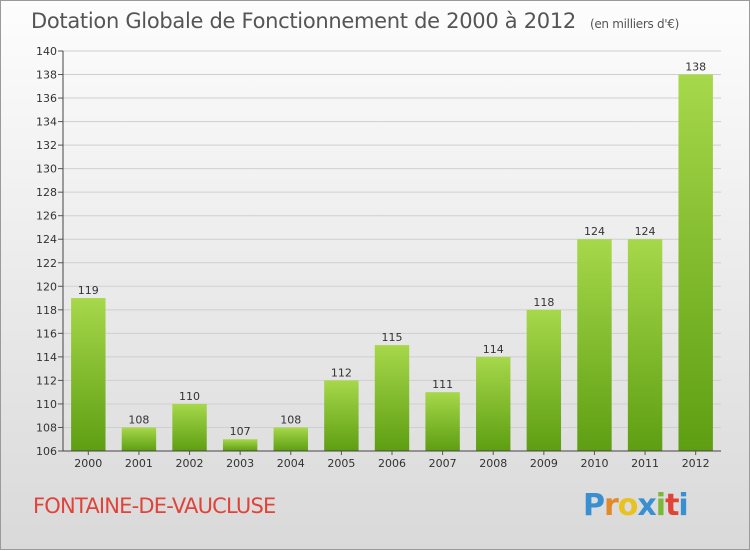 This screenshot has height=551, width=750. What do you see at coordinates (189, 396) in the screenshot?
I see `data-label: 110` at bounding box center [189, 396].